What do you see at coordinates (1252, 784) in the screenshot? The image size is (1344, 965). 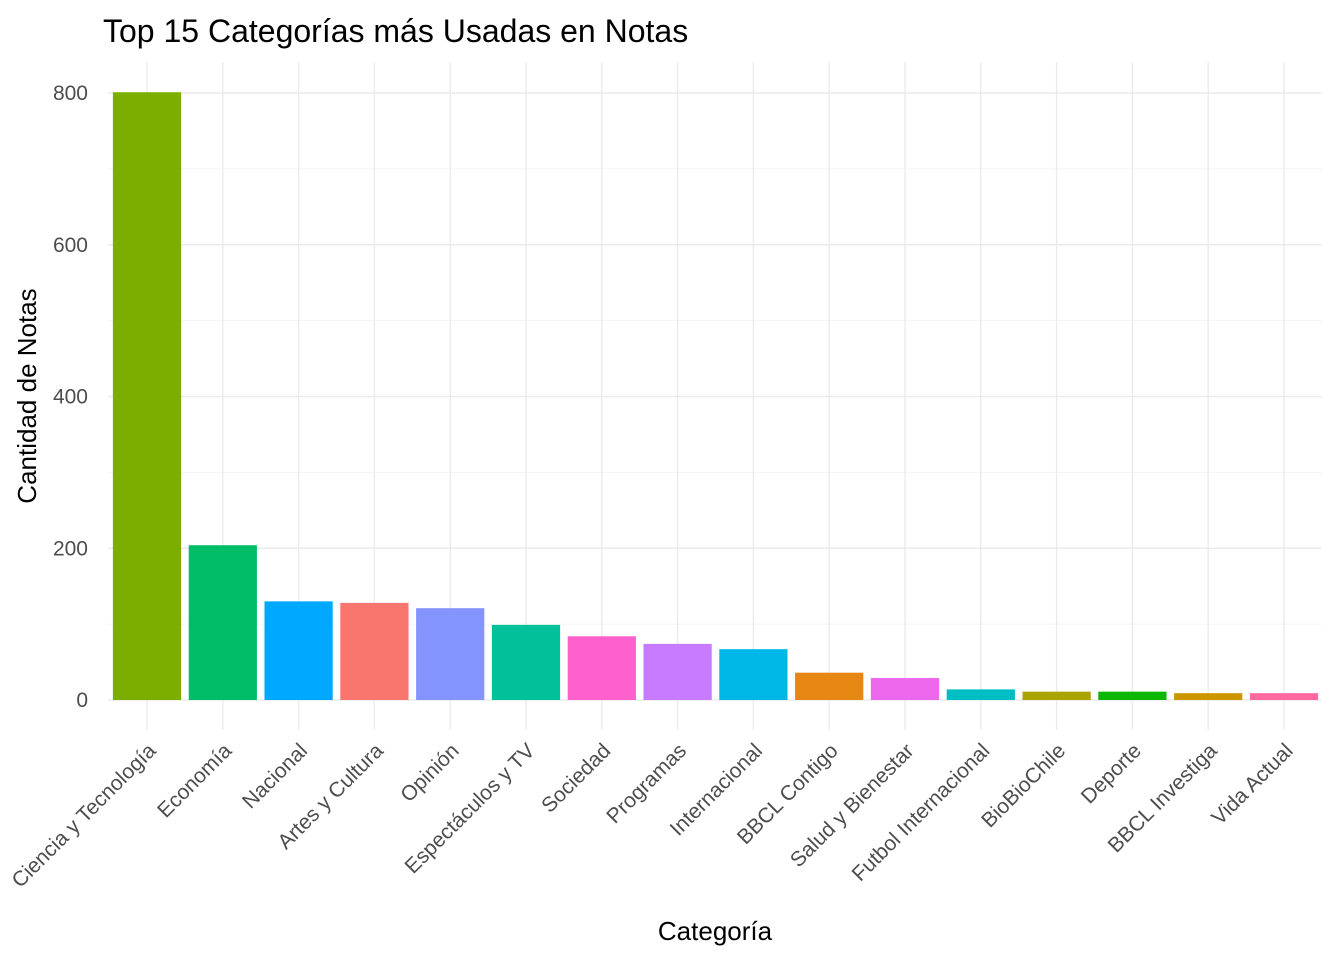 I see `x-tick-label: Vida Actual` at bounding box center [1252, 784].